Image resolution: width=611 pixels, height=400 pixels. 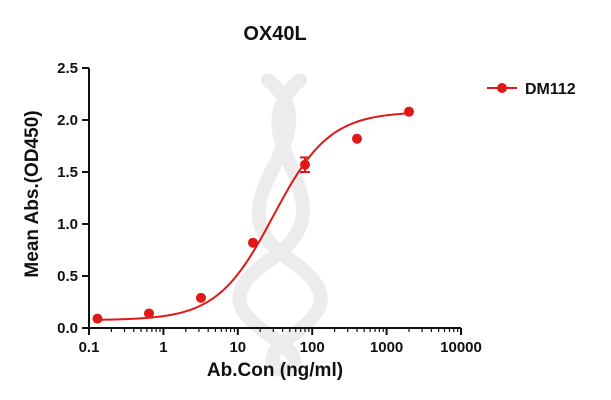 What do you see at coordinates (502, 88) in the screenshot?
I see `legend-marker` at bounding box center [502, 88].